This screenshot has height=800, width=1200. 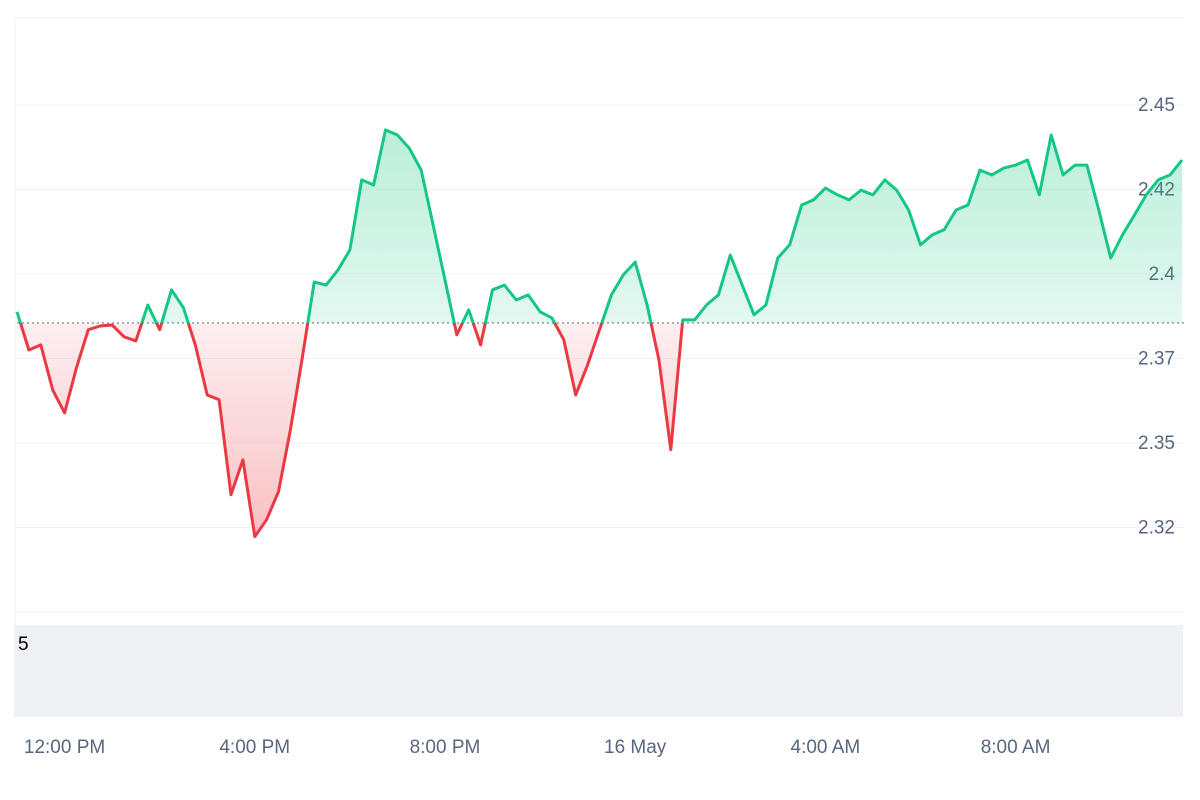 What do you see at coordinates (1156, 358) in the screenshot?
I see `y-tick-label: 2.37` at bounding box center [1156, 358].